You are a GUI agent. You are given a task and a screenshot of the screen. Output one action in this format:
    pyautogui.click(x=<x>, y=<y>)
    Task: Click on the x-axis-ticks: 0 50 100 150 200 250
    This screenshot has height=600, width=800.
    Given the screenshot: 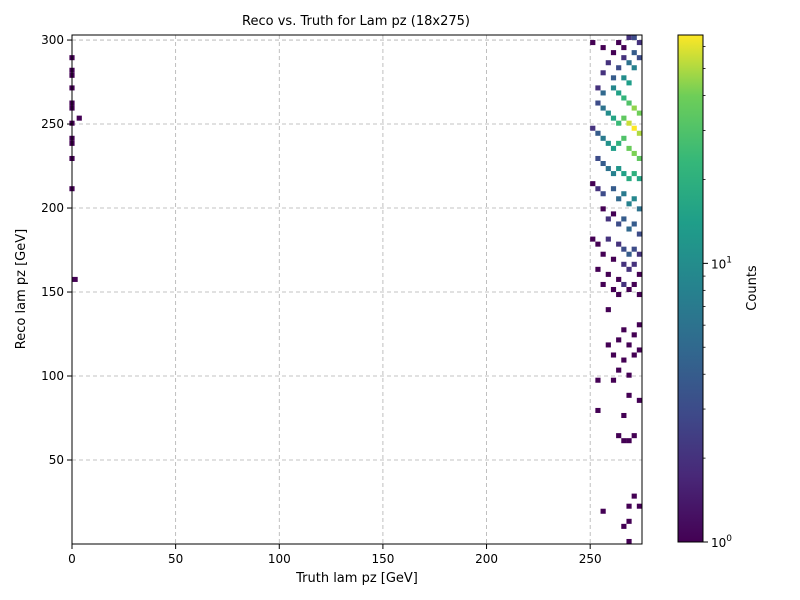 What is the action you would take?
    pyautogui.click(x=335, y=555)
    